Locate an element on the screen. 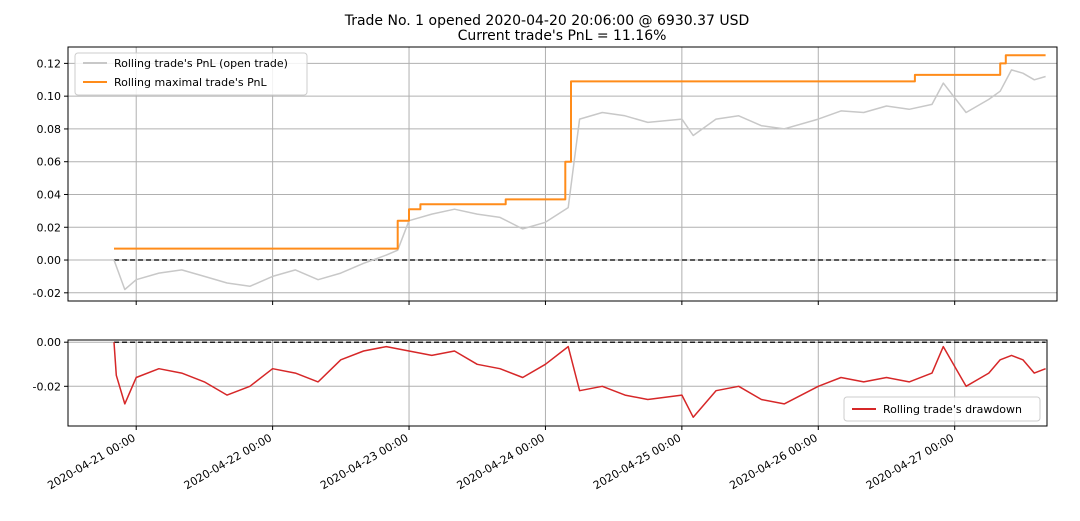 The height and width of the screenshot is (521, 1080). pnl-ytick-label: 0.08 is located at coordinates (49, 129).